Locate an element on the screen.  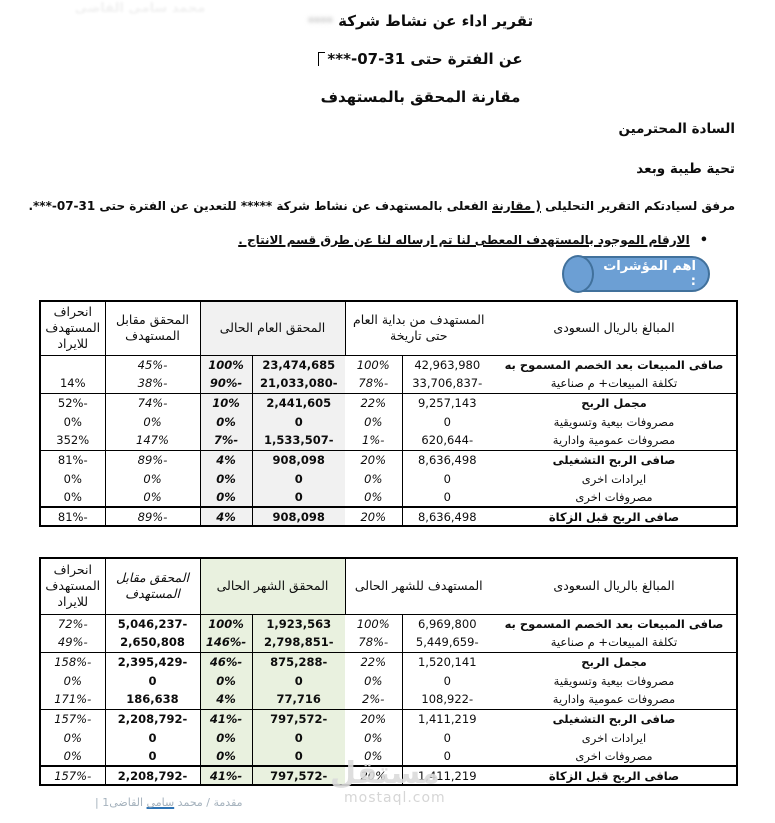
cell-account-label: صافى الربح التشغيلى is located at coordinates (614, 718).